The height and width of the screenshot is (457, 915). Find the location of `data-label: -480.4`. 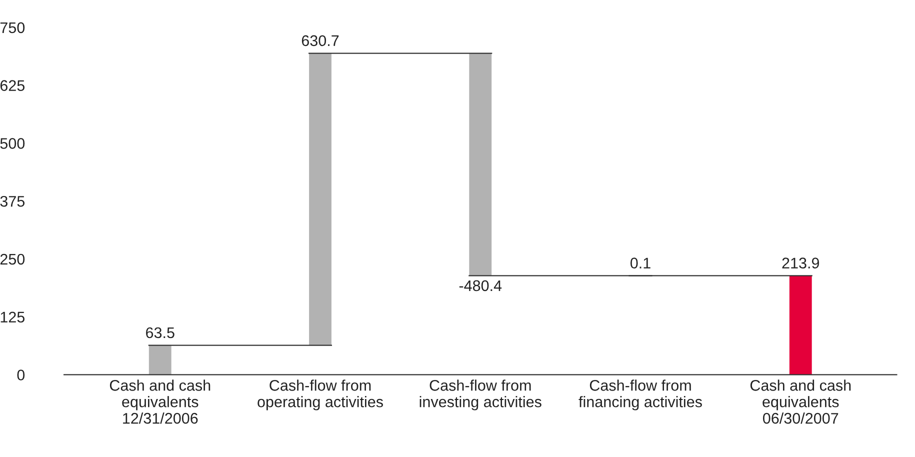

data-label: -480.4 is located at coordinates (480, 286).